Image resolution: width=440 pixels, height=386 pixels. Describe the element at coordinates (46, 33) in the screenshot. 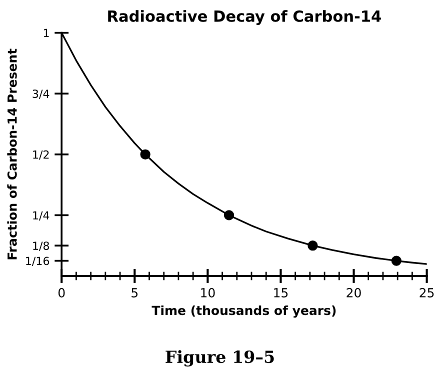

I see `y-tick-label: 1` at that location.